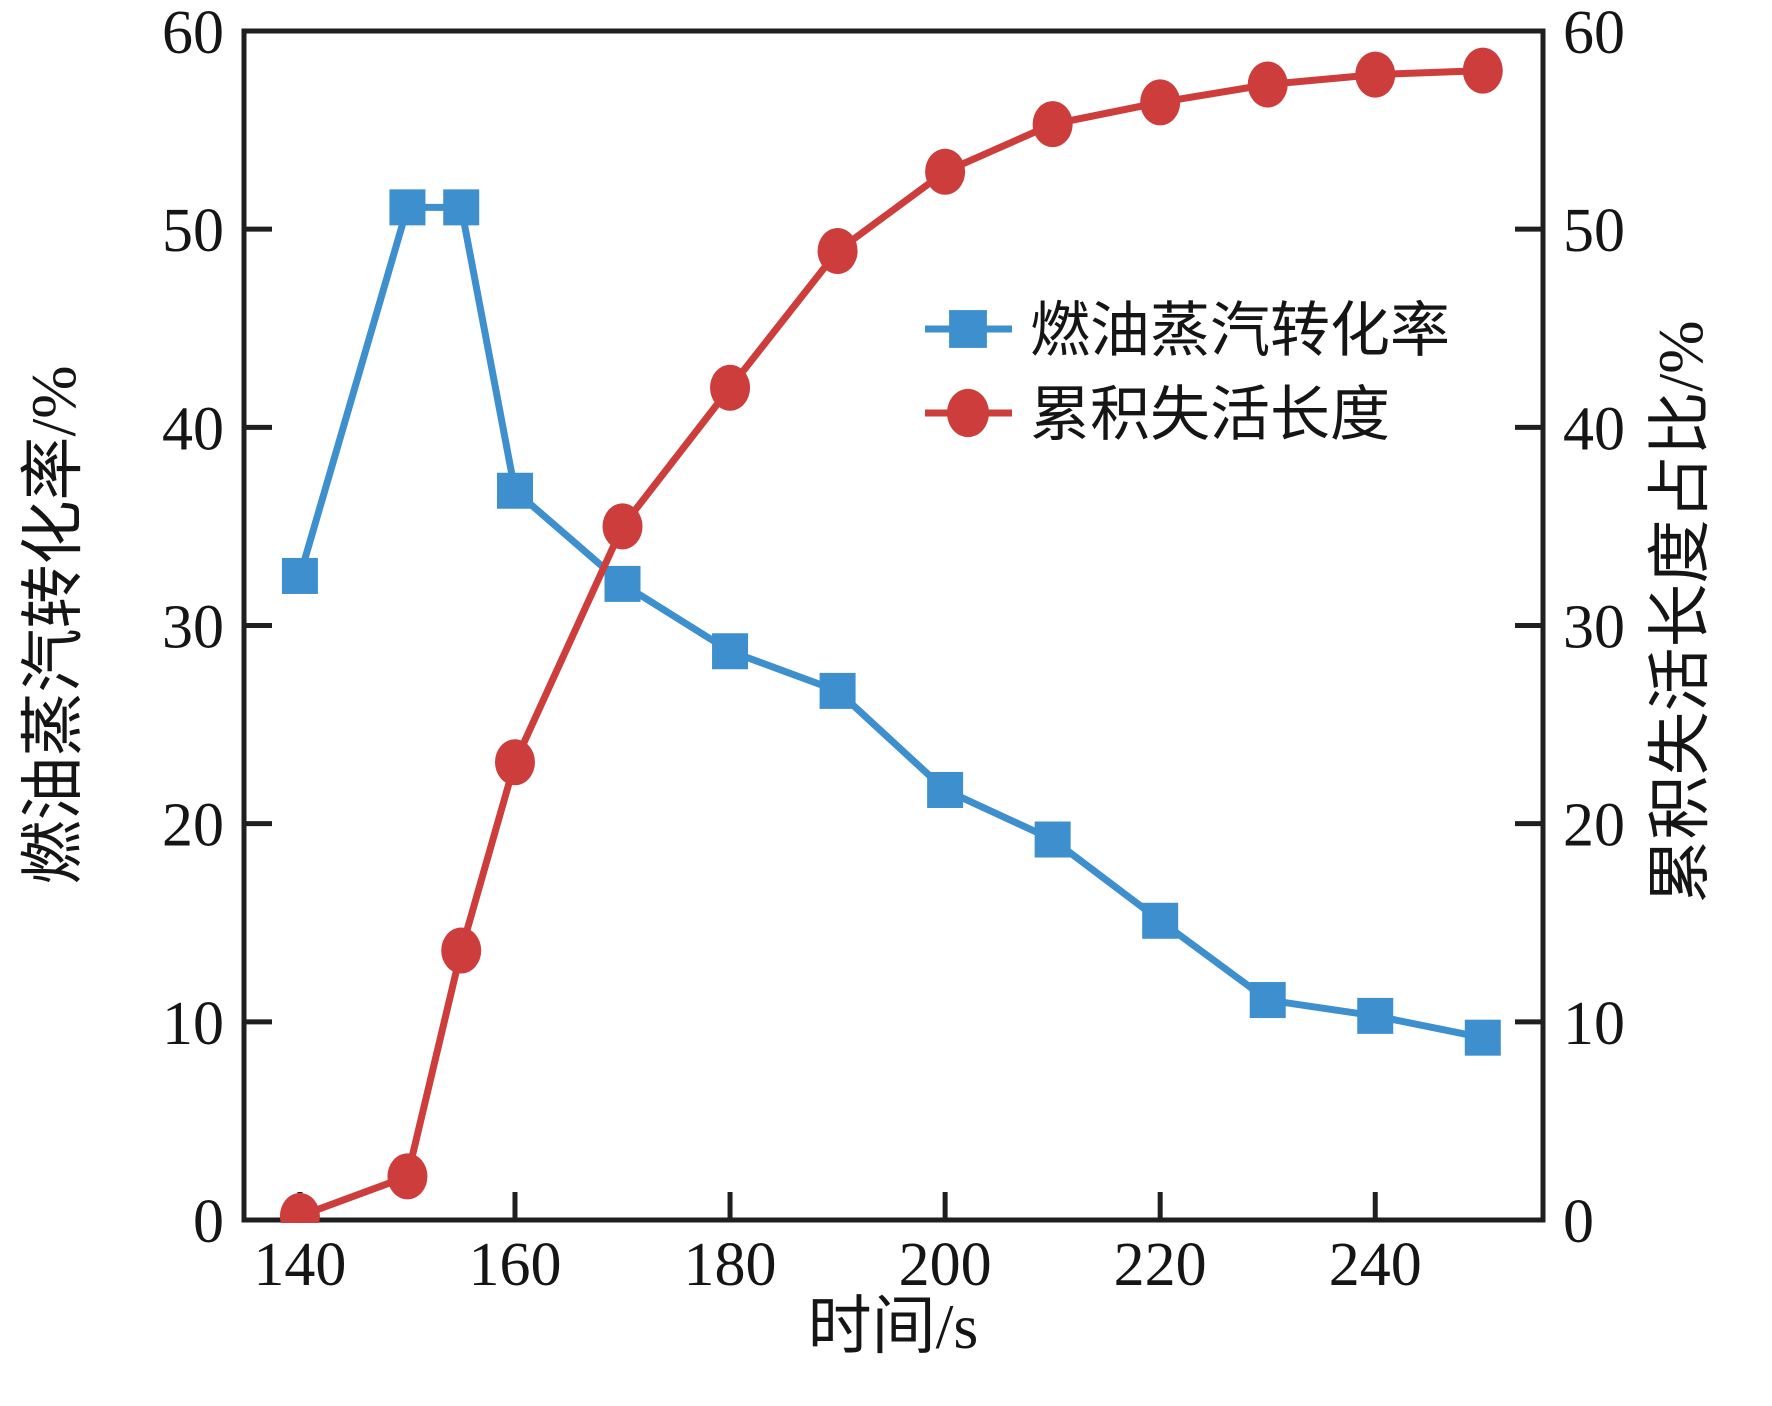 This screenshot has width=1772, height=1406. I want to click on x-axis-title: 时间/s, so click(893, 1326).